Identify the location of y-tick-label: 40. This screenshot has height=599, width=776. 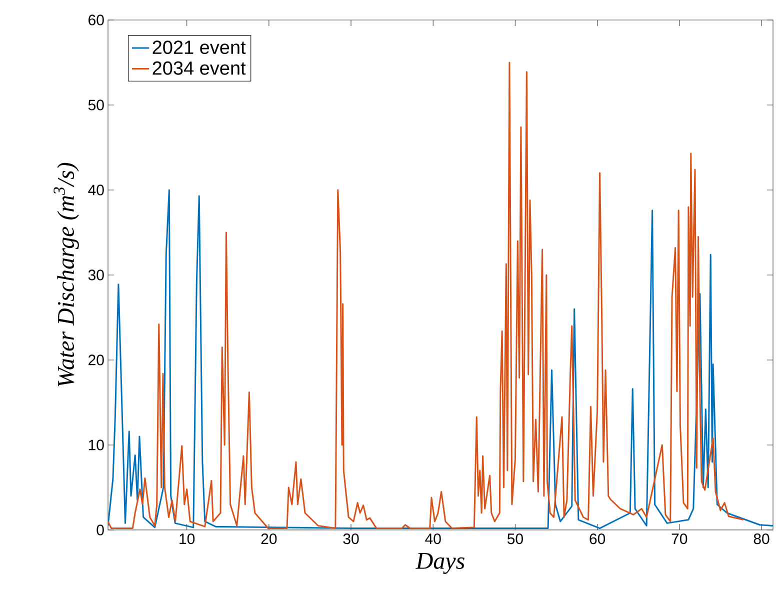
(96, 190).